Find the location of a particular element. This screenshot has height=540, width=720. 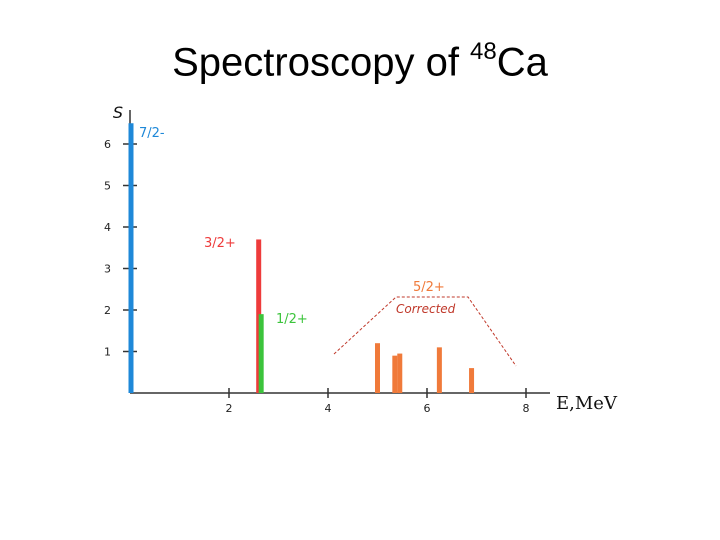

y-tick-label: 6 is located at coordinates (107, 144).